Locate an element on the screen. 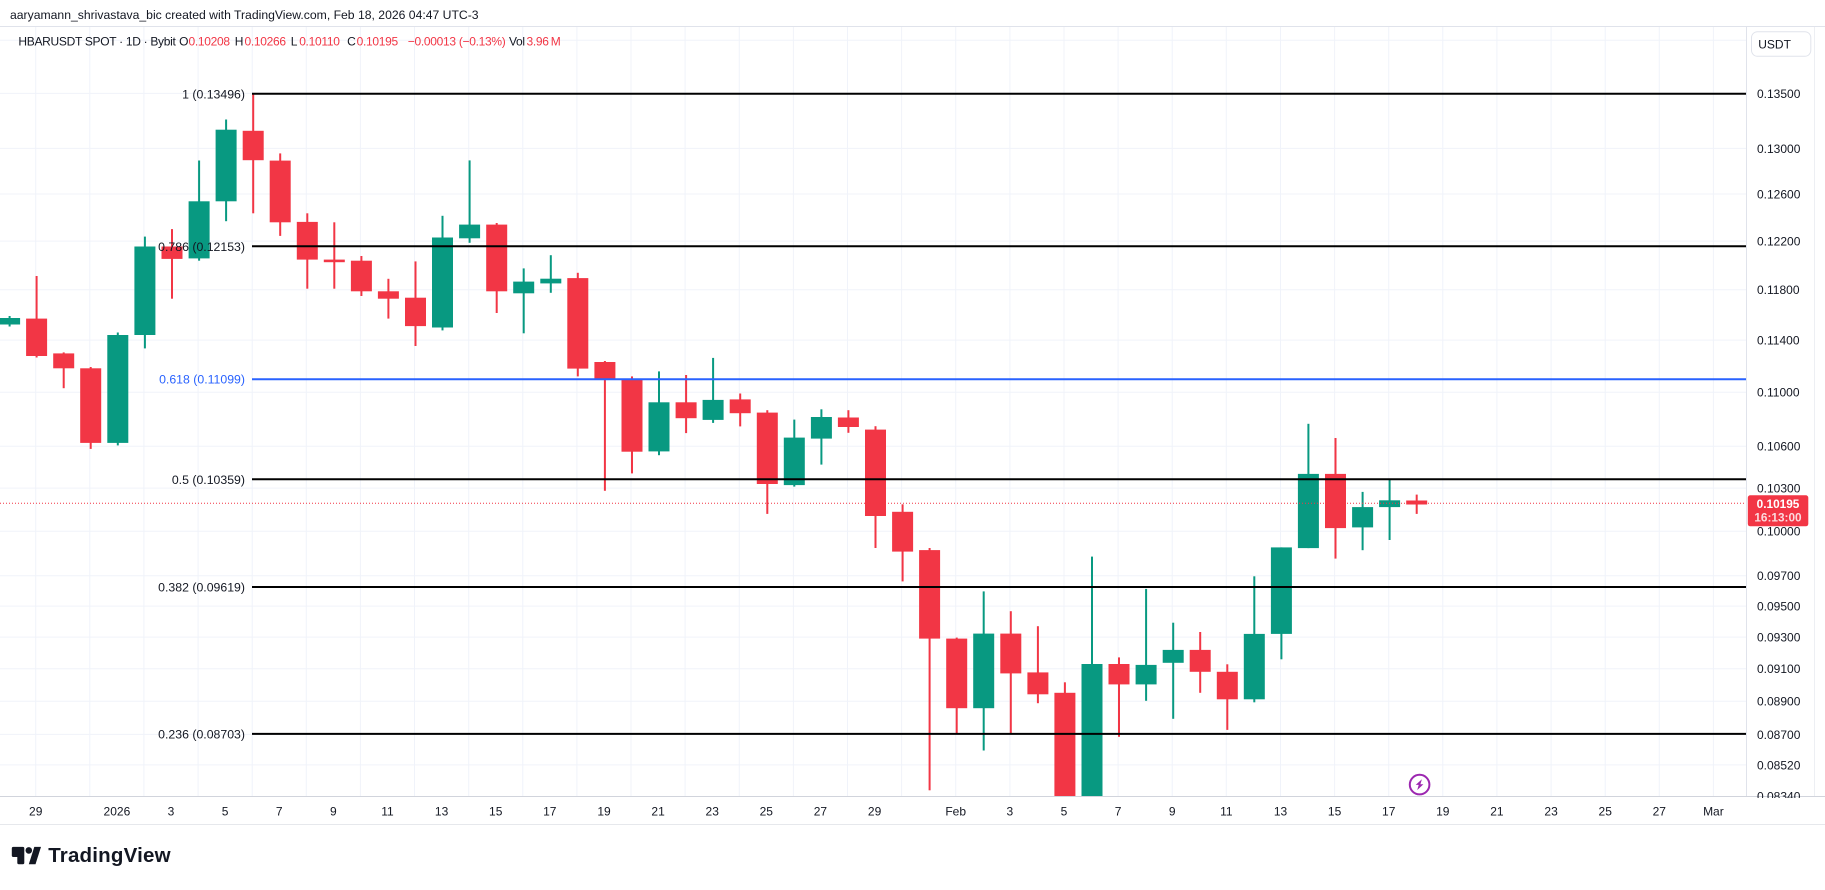  svg-text: −0.00013 (−0.13%) is located at coordinates (457, 42).